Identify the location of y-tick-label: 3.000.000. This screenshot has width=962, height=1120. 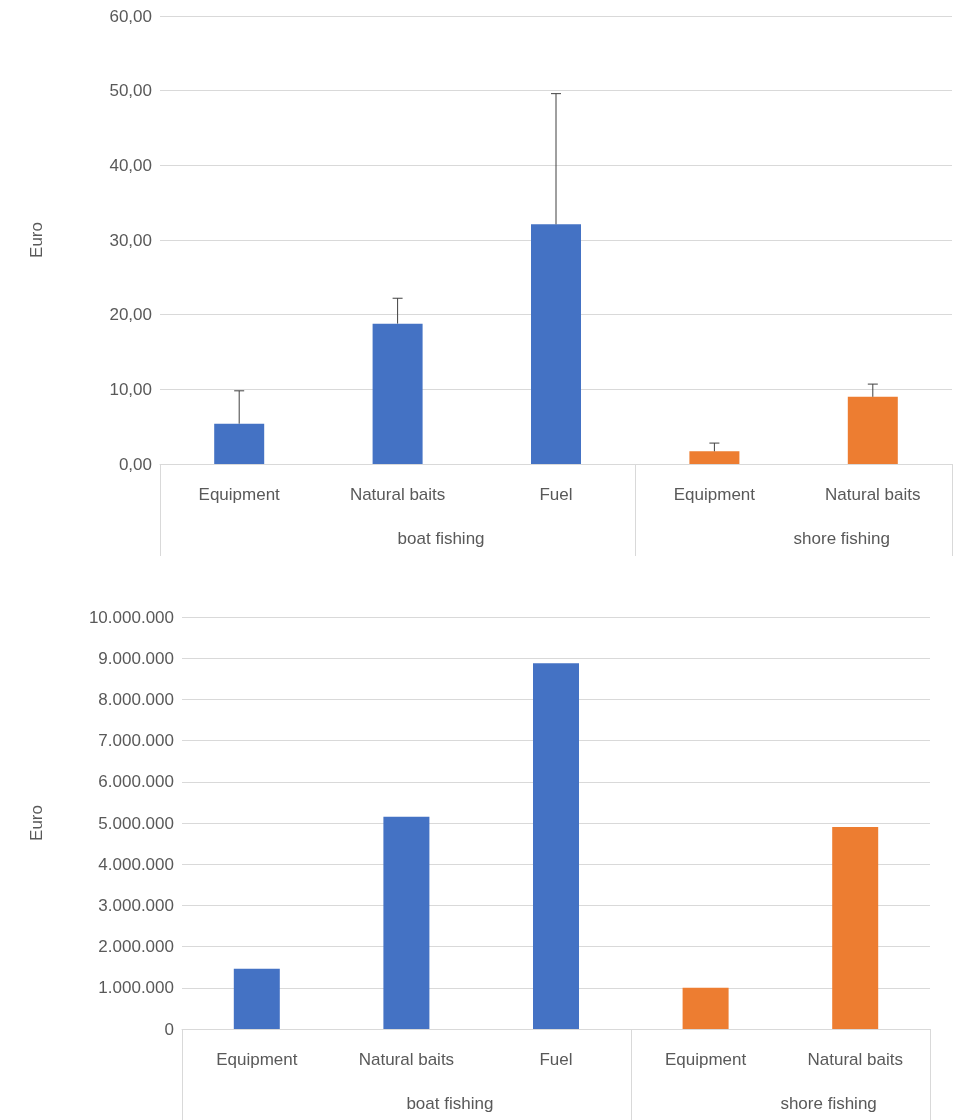
(136, 905).